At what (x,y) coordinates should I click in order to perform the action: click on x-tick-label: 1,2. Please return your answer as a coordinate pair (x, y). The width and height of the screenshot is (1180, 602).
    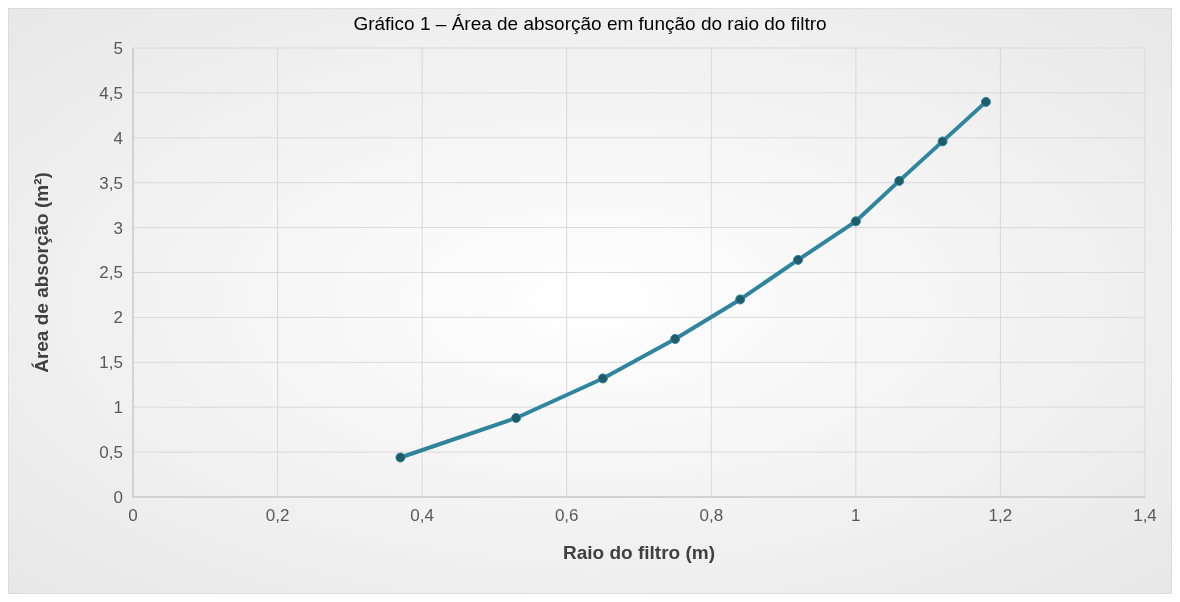
    Looking at the image, I should click on (1000, 515).